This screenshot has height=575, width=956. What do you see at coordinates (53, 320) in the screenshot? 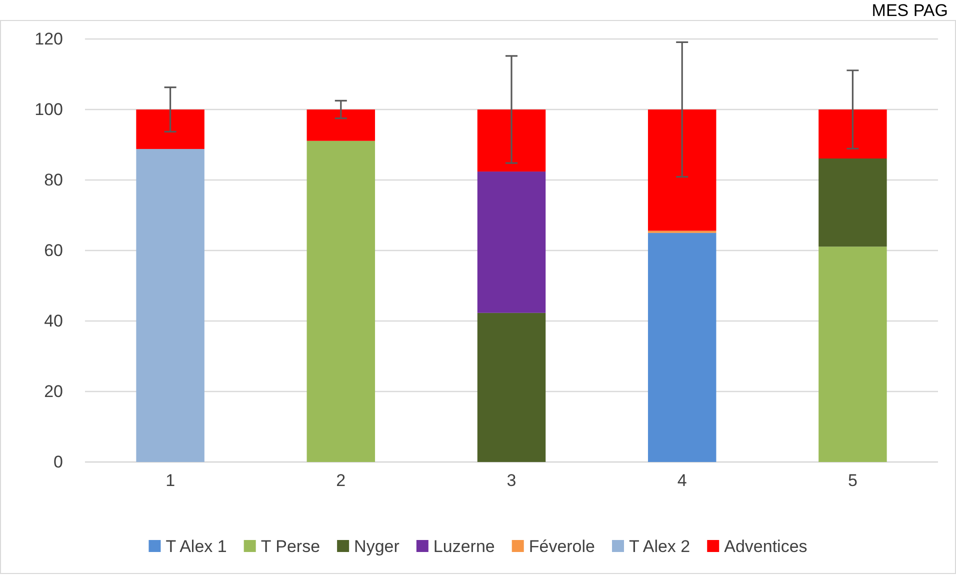
I see `y-tick-label: 40` at bounding box center [53, 320].